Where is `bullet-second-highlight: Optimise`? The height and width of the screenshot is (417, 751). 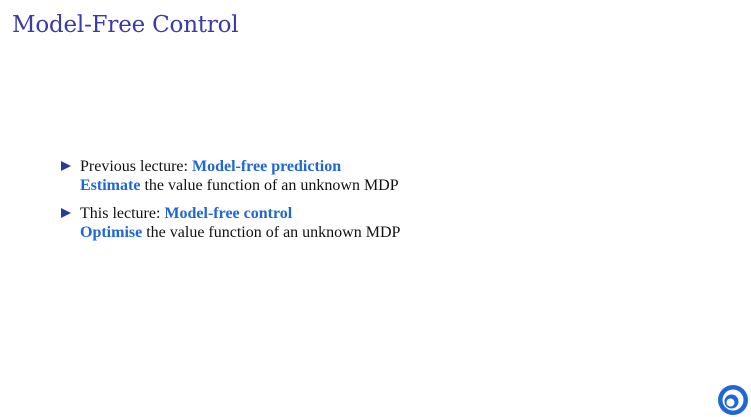
bullet-second-highlight: Optimise is located at coordinates (111, 232).